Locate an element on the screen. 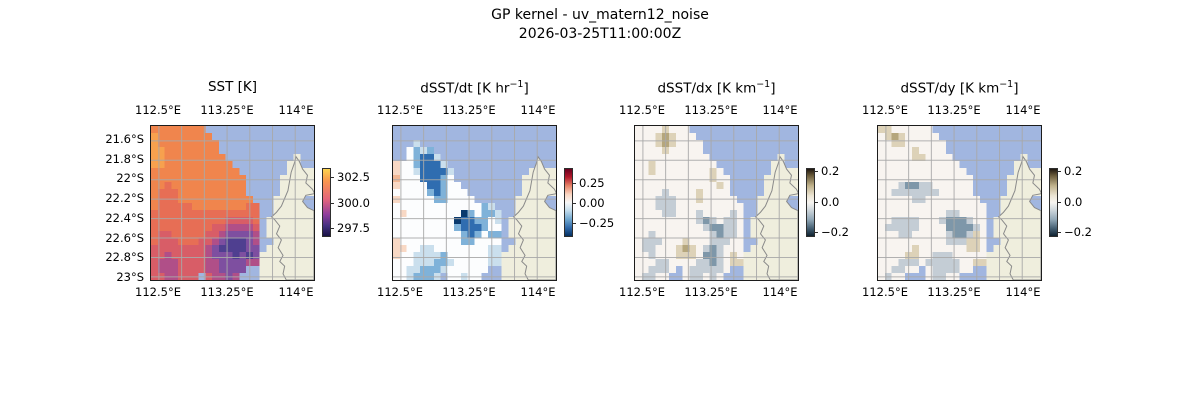  figure-title-line2: 2026-03-25T11:00:00Z is located at coordinates (600, 34).